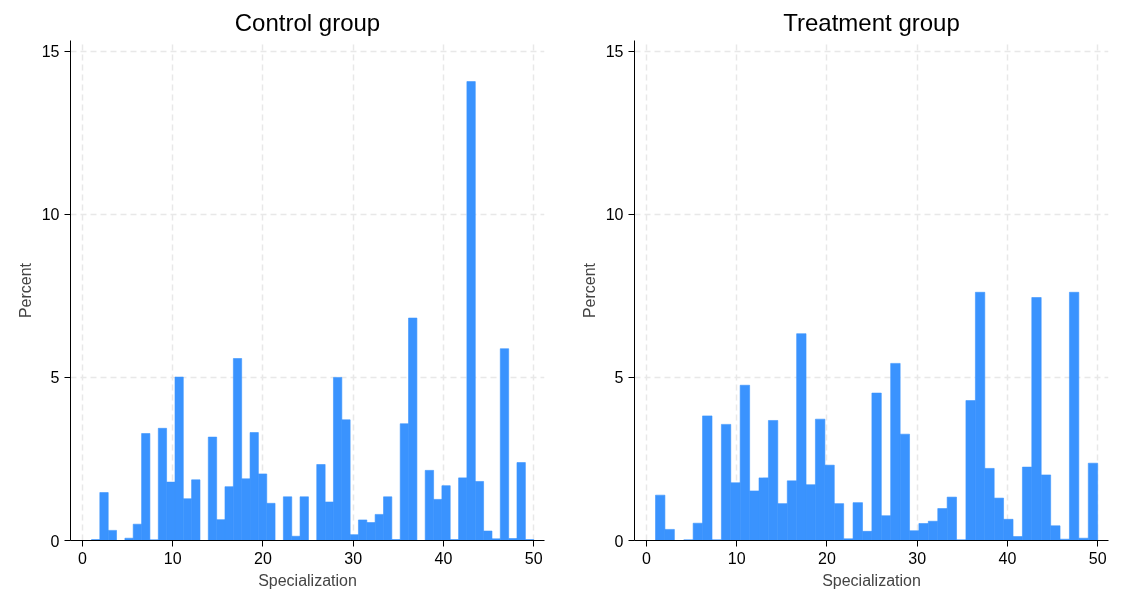 The height and width of the screenshot is (608, 1128). What do you see at coordinates (871, 22) in the screenshot?
I see `chart-title: Treatment group` at bounding box center [871, 22].